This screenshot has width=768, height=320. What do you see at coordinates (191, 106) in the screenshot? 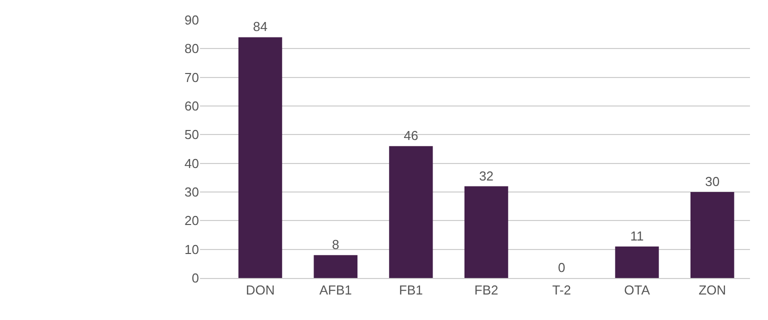
I see `y-tick-label: 60` at bounding box center [191, 106].